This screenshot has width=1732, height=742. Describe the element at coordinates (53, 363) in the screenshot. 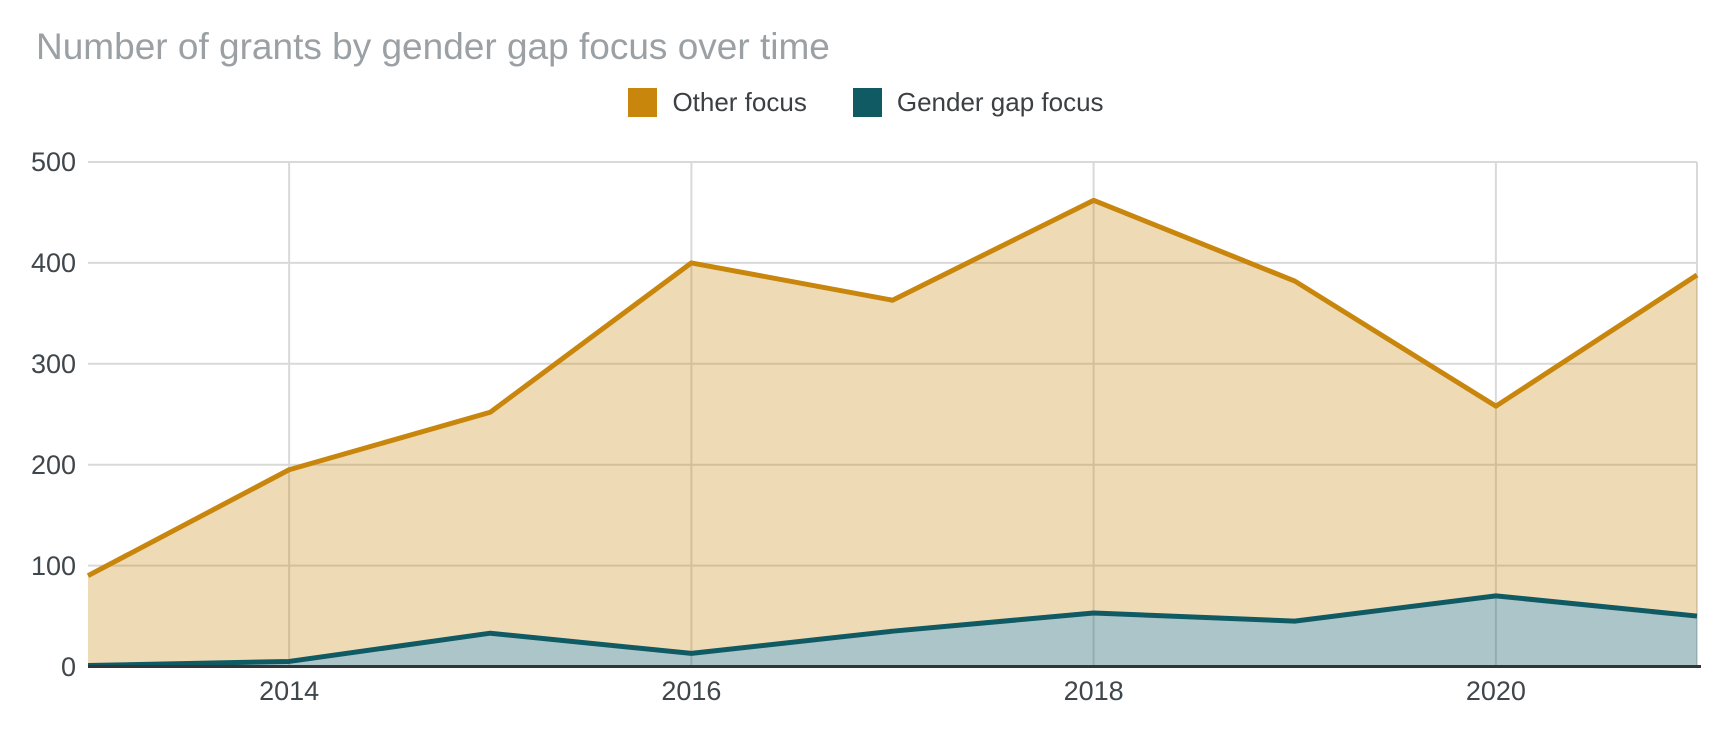

I see `y-tick-label: 300` at that location.